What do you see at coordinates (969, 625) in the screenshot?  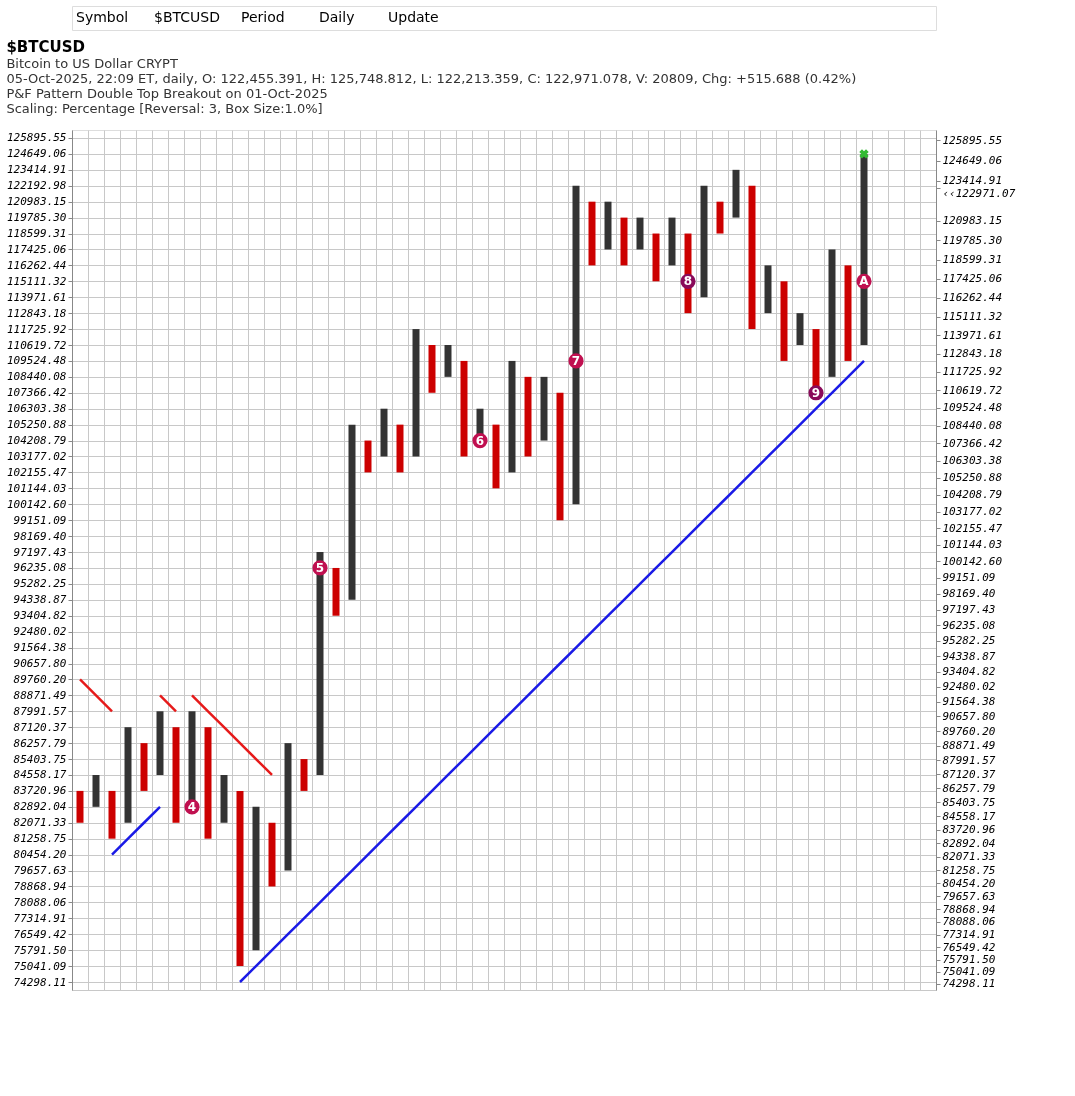 I see `y2-tick-label: 96235.08` at bounding box center [969, 625].